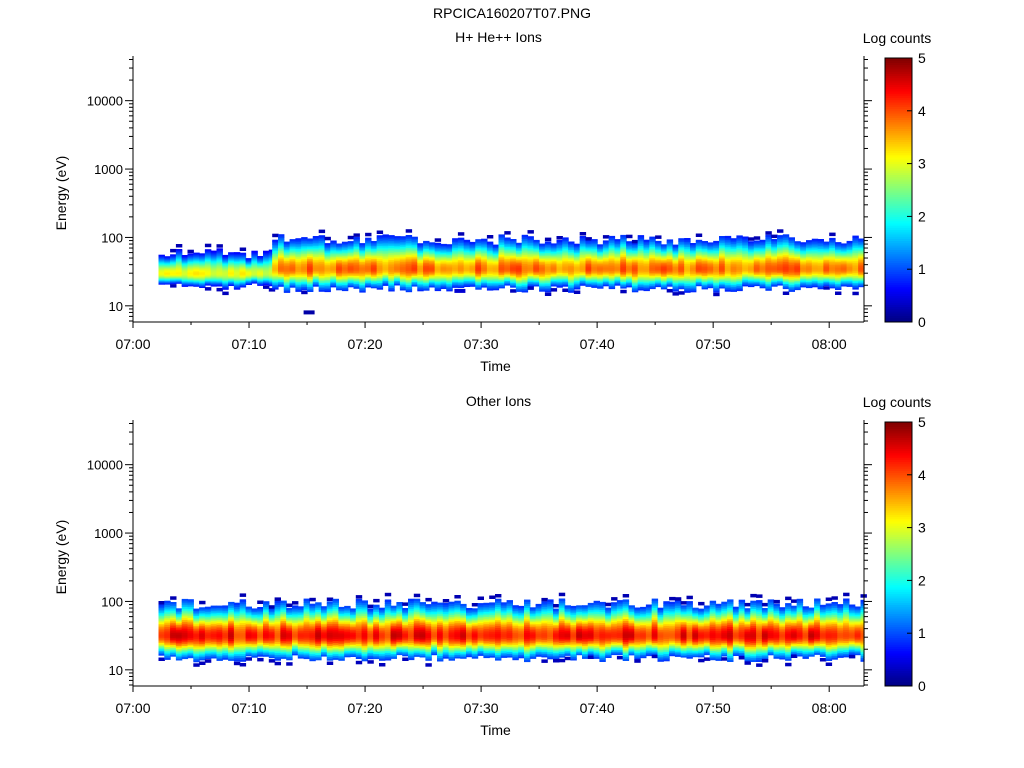  What do you see at coordinates (922, 58) in the screenshot?
I see `colorbar-tick-label: 5` at bounding box center [922, 58].